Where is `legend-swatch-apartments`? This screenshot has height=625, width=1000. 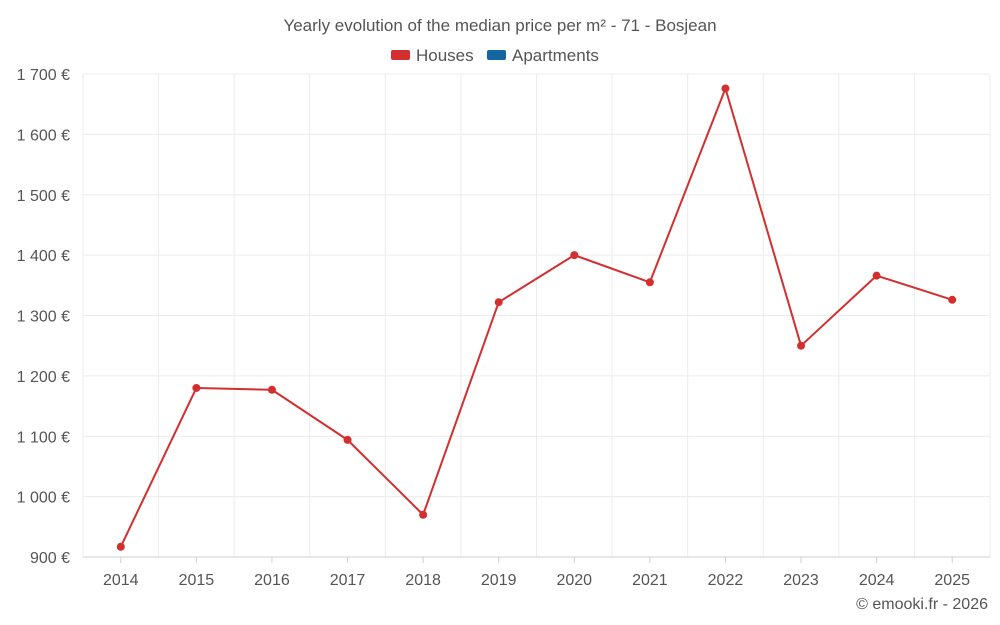
legend-swatch-apartments is located at coordinates (496, 55).